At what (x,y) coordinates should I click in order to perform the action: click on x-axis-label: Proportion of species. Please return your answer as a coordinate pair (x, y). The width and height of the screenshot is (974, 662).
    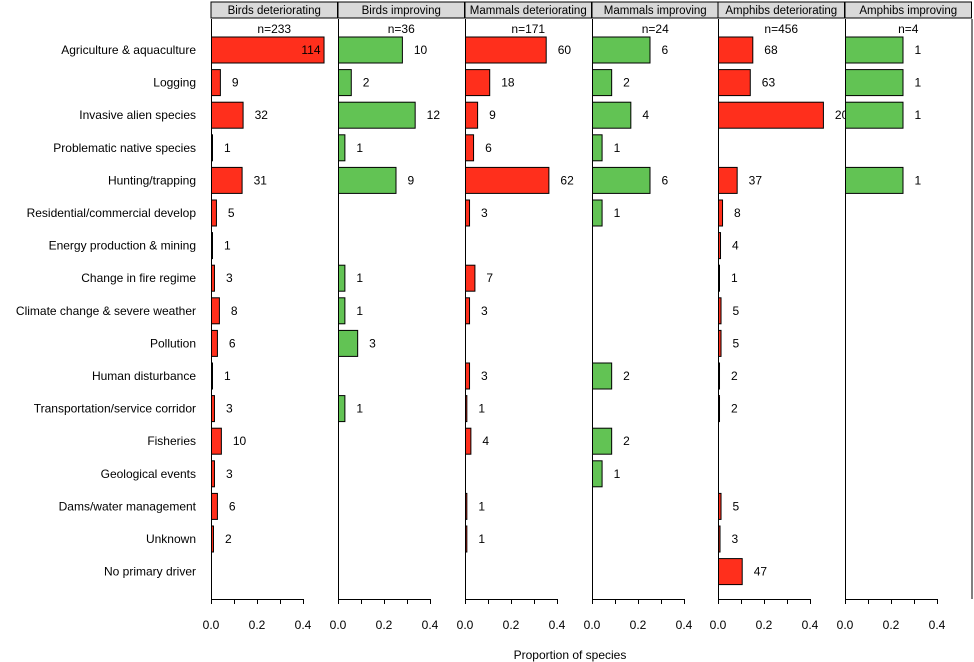
    Looking at the image, I should click on (570, 655).